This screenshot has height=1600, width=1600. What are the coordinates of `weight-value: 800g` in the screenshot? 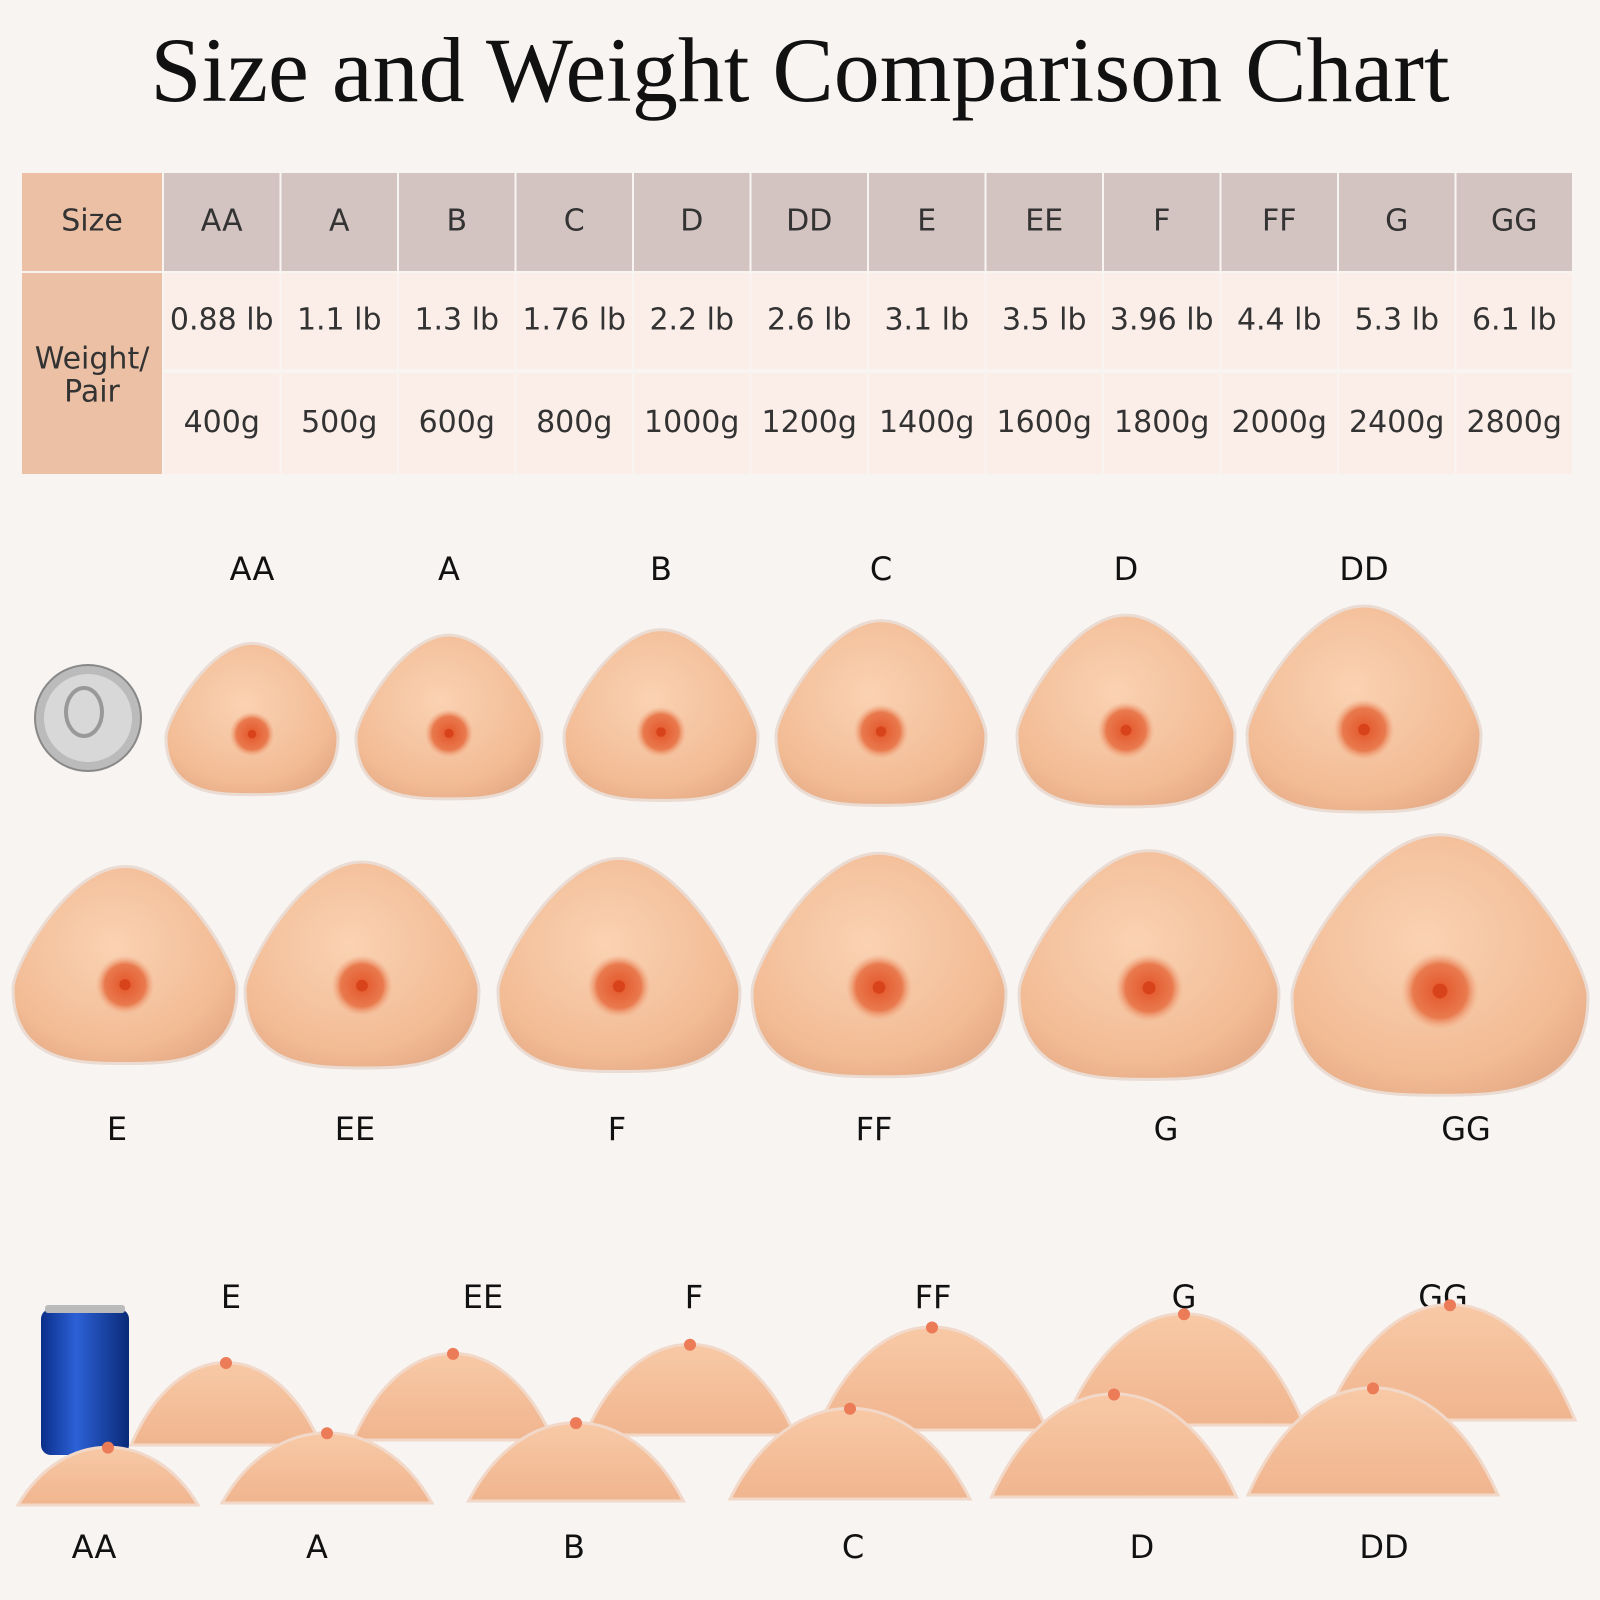 It's located at (574, 422).